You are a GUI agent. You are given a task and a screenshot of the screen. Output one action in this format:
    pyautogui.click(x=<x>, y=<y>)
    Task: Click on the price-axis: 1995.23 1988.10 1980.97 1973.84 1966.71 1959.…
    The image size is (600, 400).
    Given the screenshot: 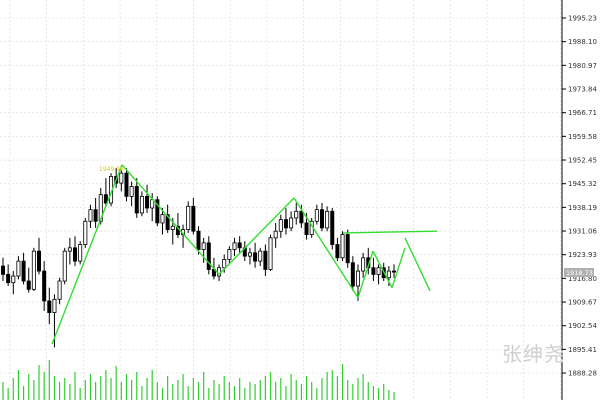 What is the action you would take?
    pyautogui.click(x=579, y=196)
    